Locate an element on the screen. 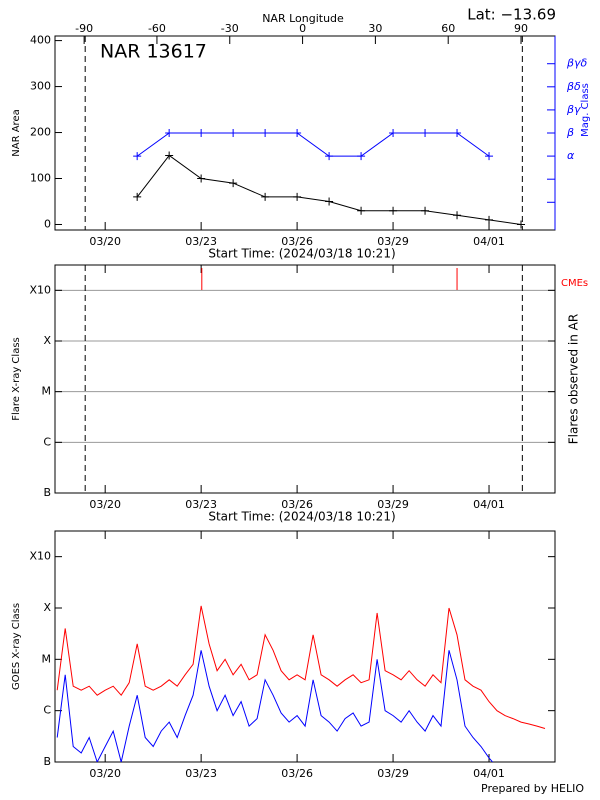 The image size is (600, 800). y-axis-label: NAR Area is located at coordinates (16, 132).